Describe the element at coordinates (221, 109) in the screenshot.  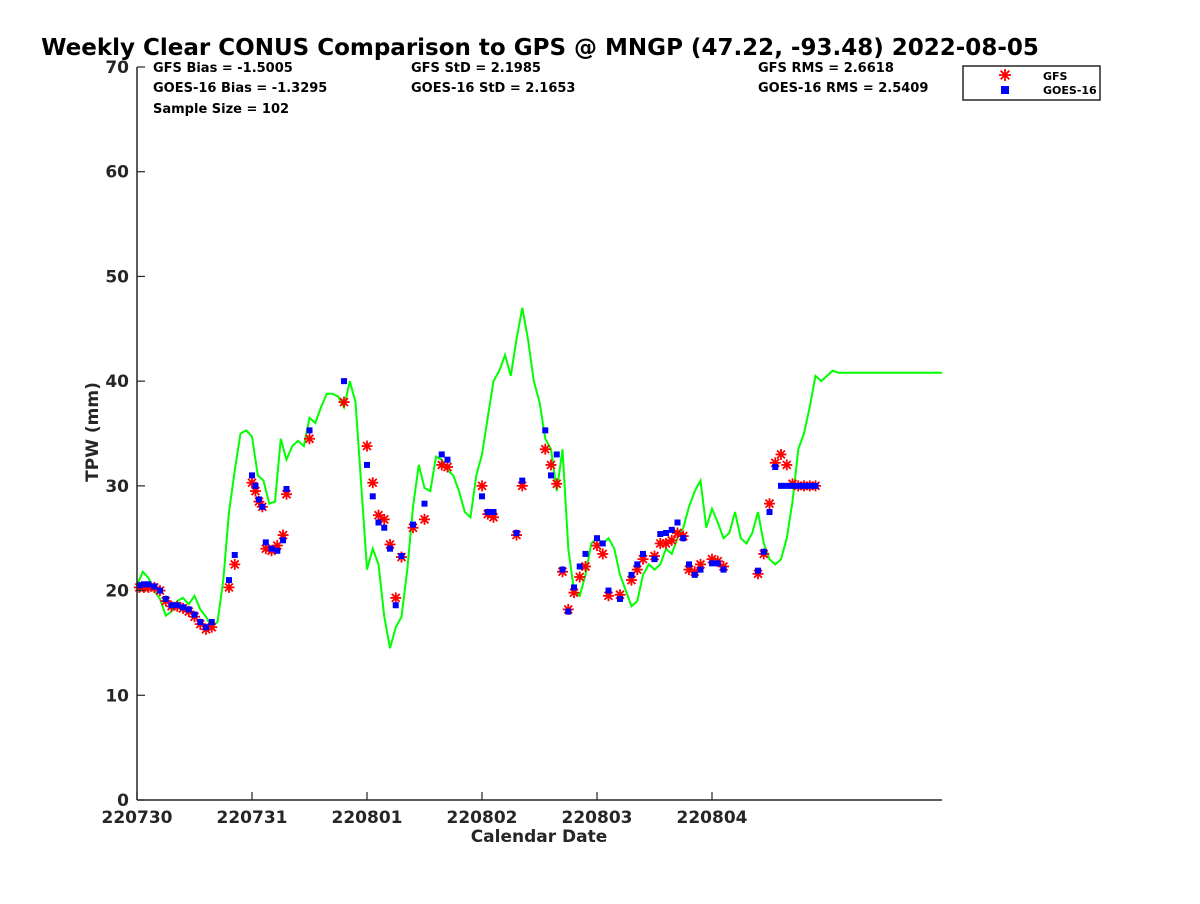
I see `sample-size-stat: Sample Size = 102` at that location.